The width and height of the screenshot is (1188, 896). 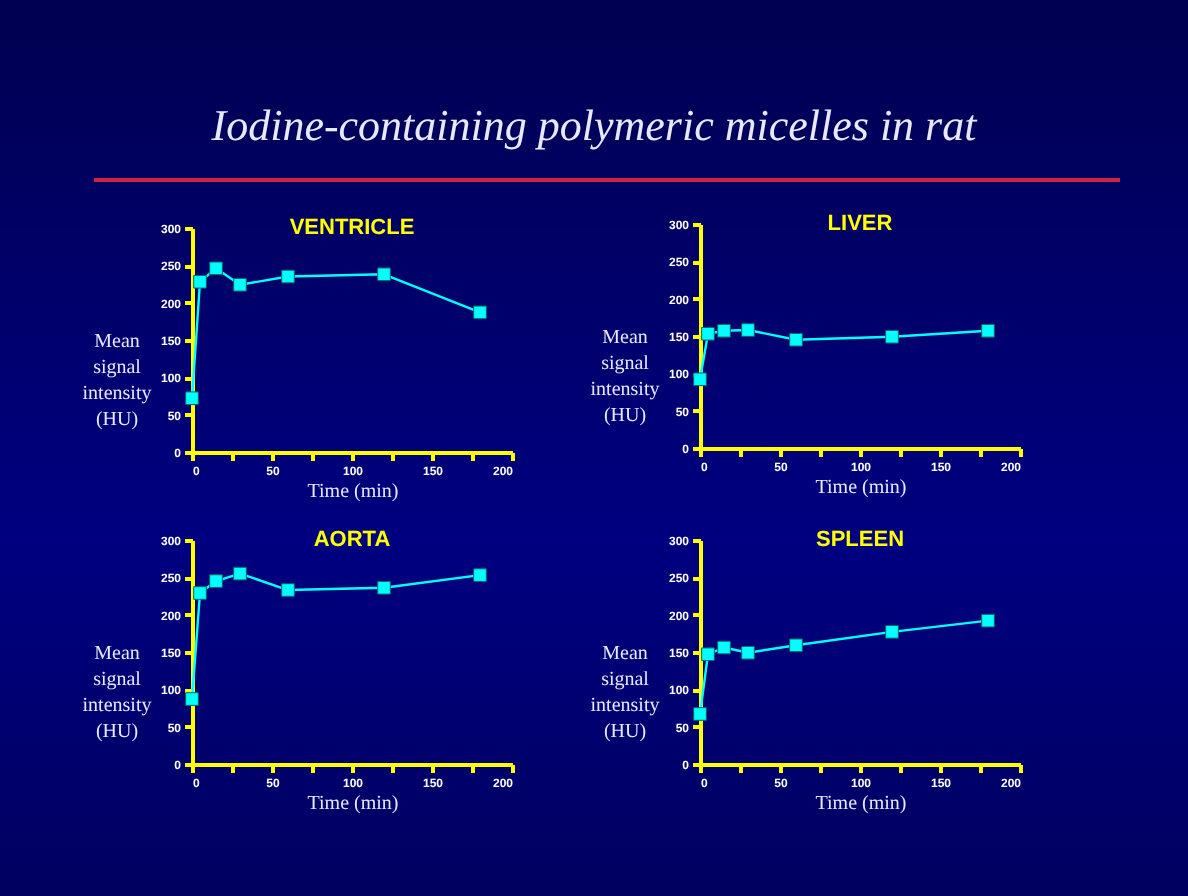 What do you see at coordinates (594, 126) in the screenshot?
I see `text: Iodine-containing polymeric micelles in rat` at bounding box center [594, 126].